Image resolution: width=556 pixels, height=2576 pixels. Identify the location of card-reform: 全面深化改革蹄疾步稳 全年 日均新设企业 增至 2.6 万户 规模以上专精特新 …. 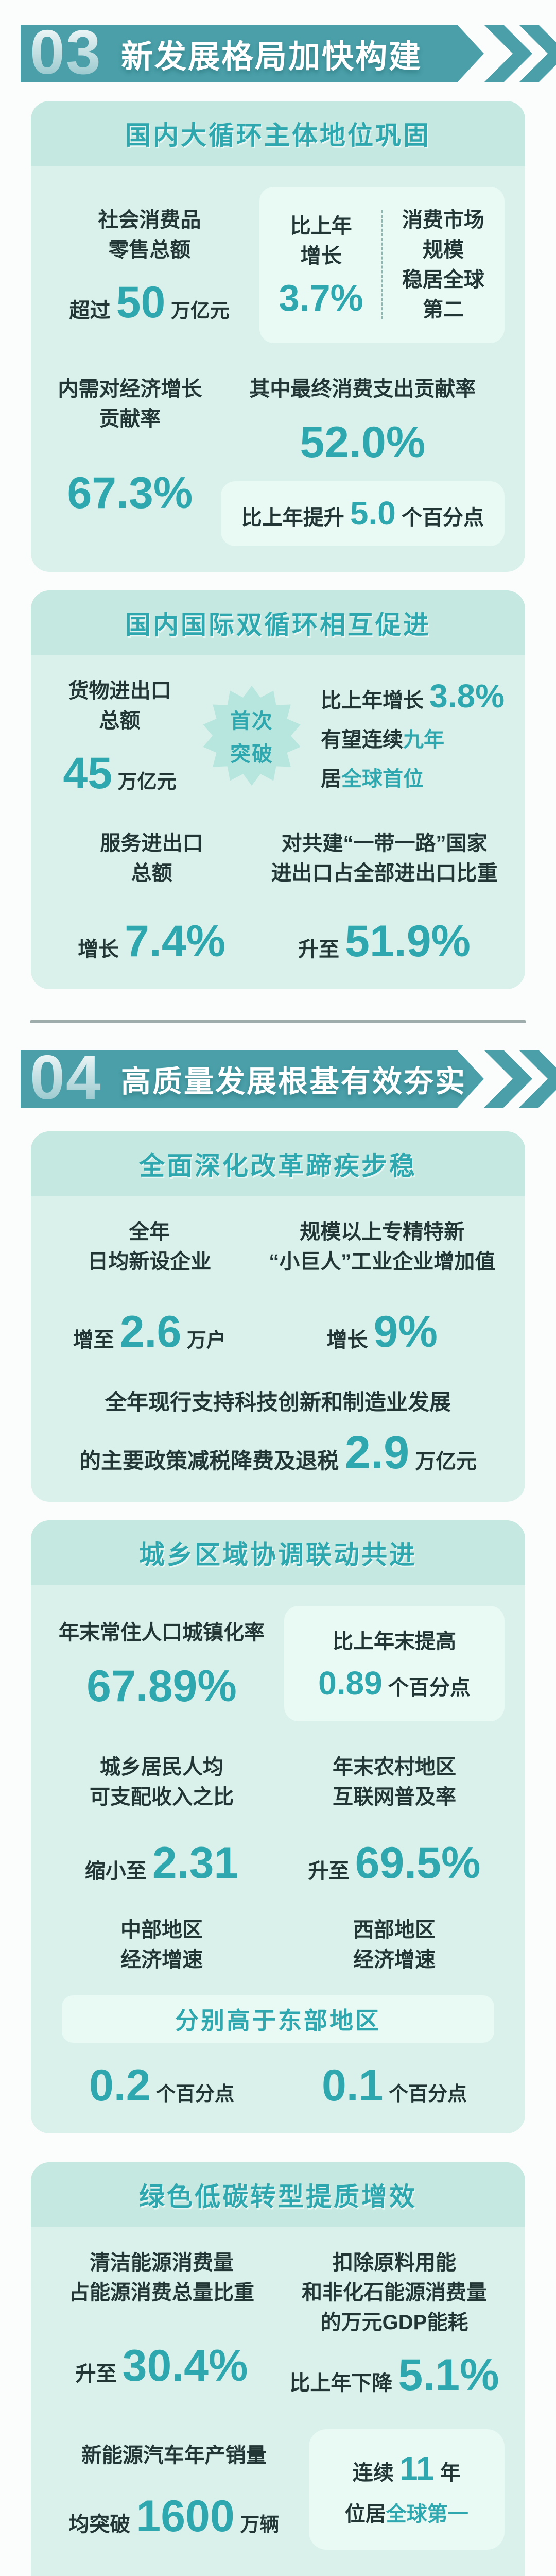
(278, 1316).